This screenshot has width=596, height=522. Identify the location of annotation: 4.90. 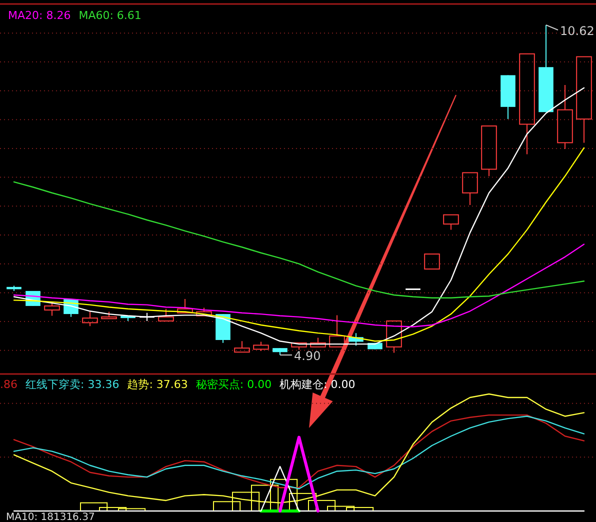
(307, 356).